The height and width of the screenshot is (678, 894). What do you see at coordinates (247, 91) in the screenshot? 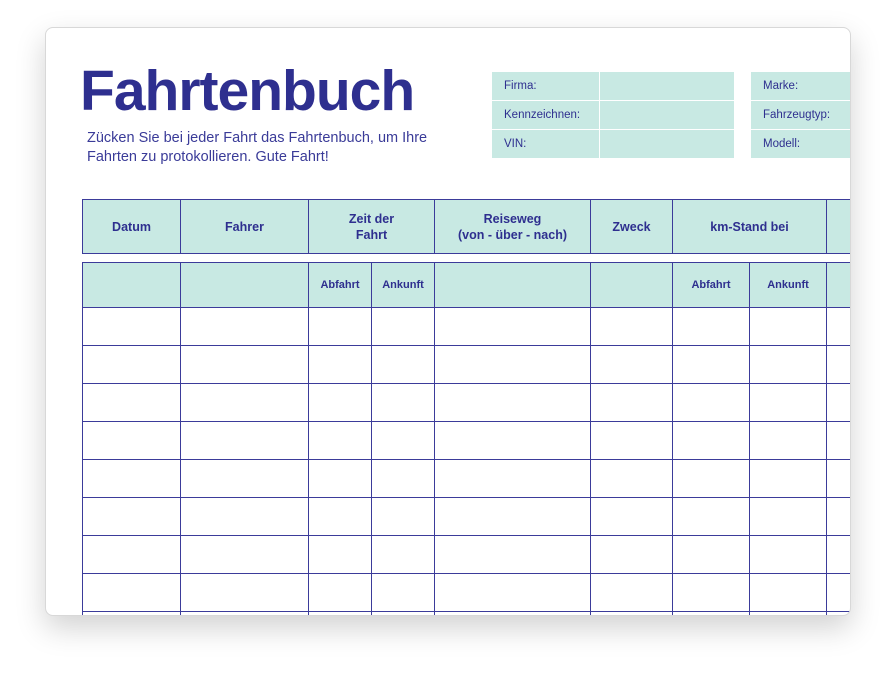
I see `title: Fahrtenbuch` at bounding box center [247, 91].